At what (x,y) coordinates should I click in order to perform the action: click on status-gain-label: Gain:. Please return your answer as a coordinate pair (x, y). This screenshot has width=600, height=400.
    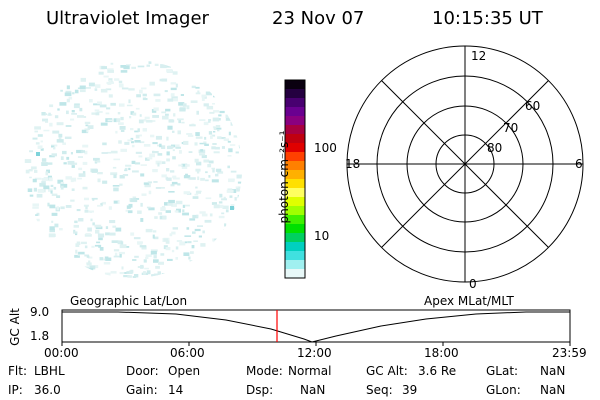
    Looking at the image, I should click on (142, 390).